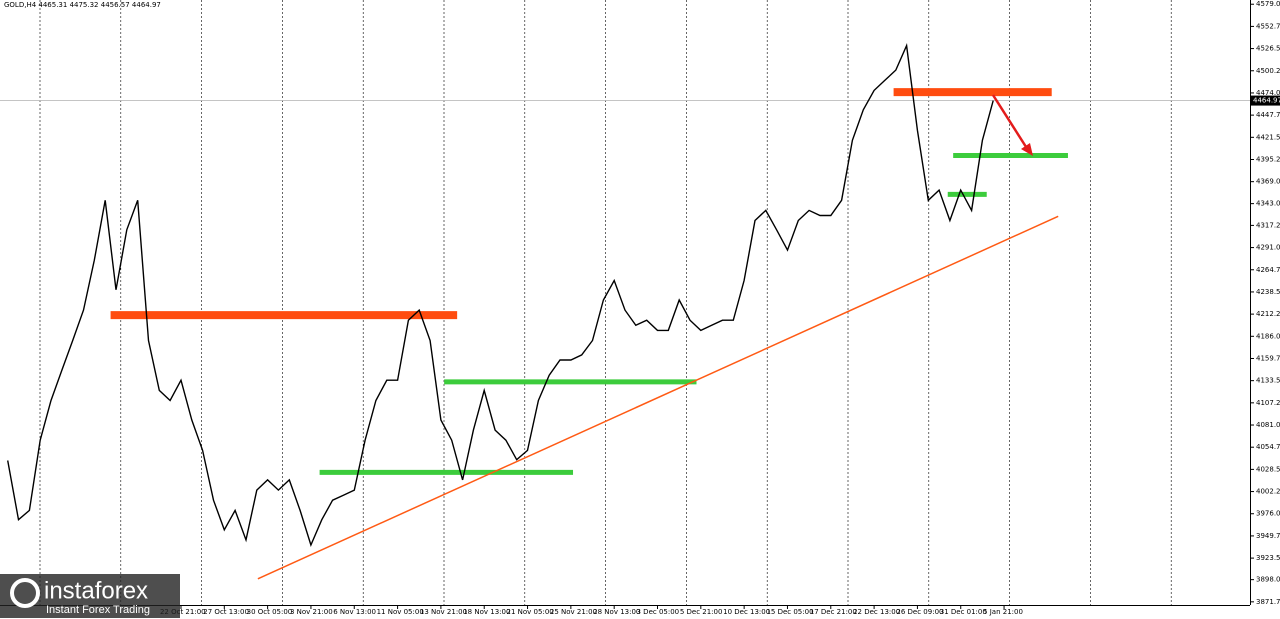 The image size is (1280, 619). What do you see at coordinates (1003, 612) in the screenshot?
I see `x-tick-label: 5 Jan 21:00` at bounding box center [1003, 612].